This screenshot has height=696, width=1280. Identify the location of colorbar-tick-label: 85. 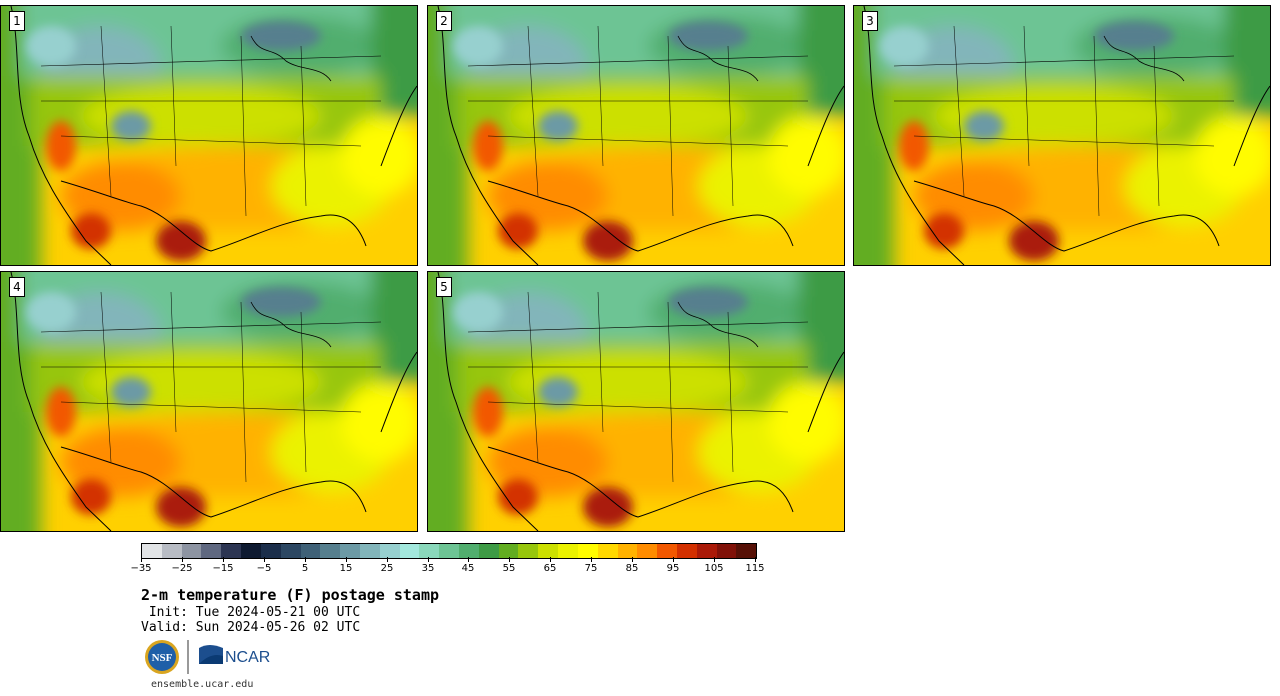
(632, 568).